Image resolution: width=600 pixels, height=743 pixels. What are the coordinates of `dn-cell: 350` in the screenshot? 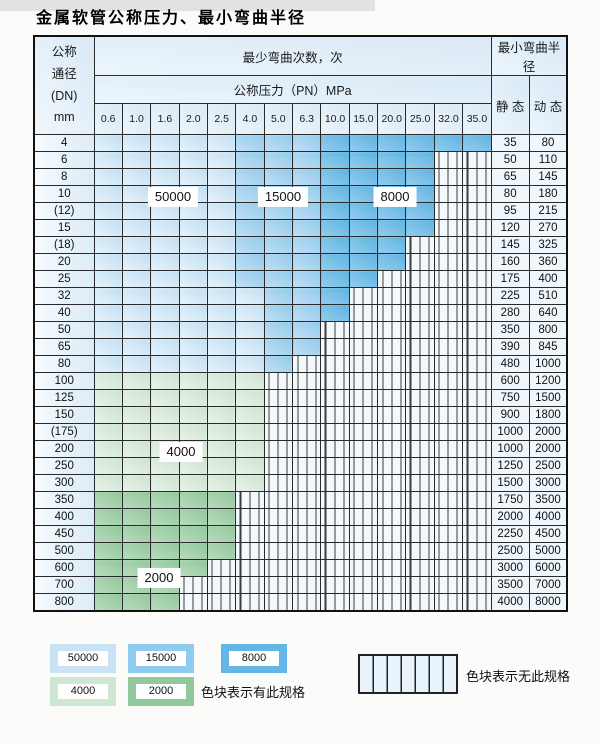 It's located at (64, 500).